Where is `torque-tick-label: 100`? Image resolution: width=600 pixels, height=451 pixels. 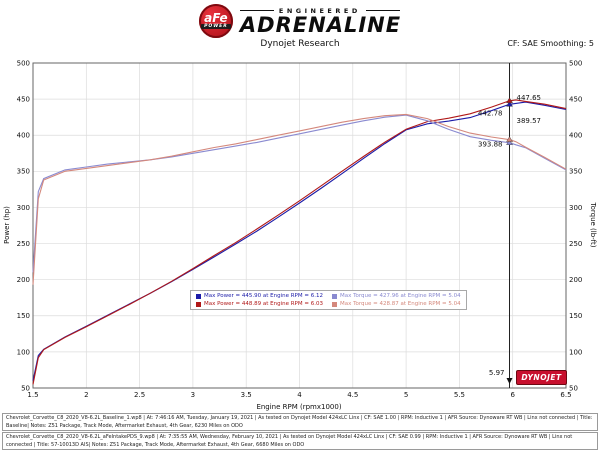 torque-tick-label: 100 is located at coordinates (575, 352).